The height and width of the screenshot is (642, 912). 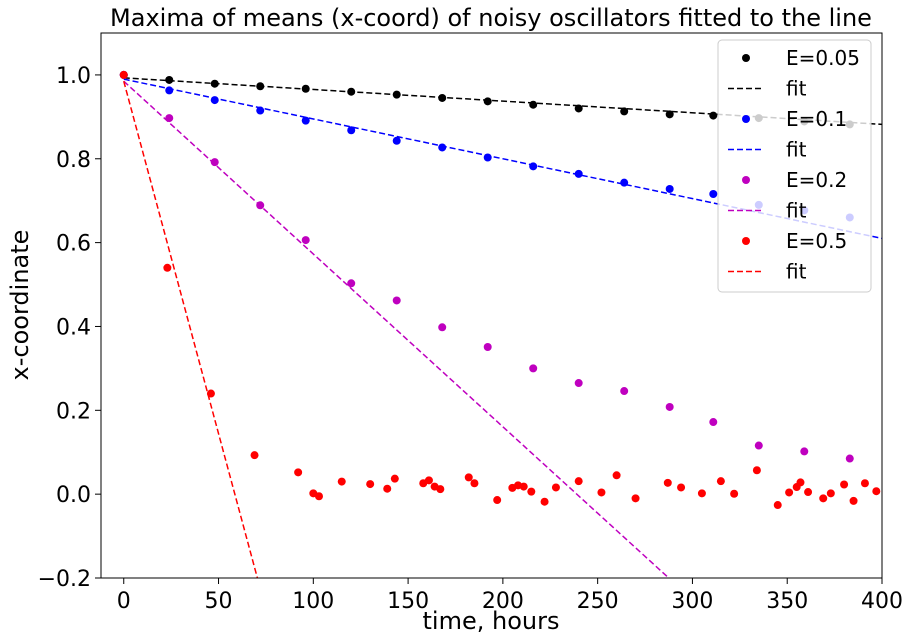 What do you see at coordinates (882, 601) in the screenshot?
I see `x-tick-label: 400` at bounding box center [882, 601].